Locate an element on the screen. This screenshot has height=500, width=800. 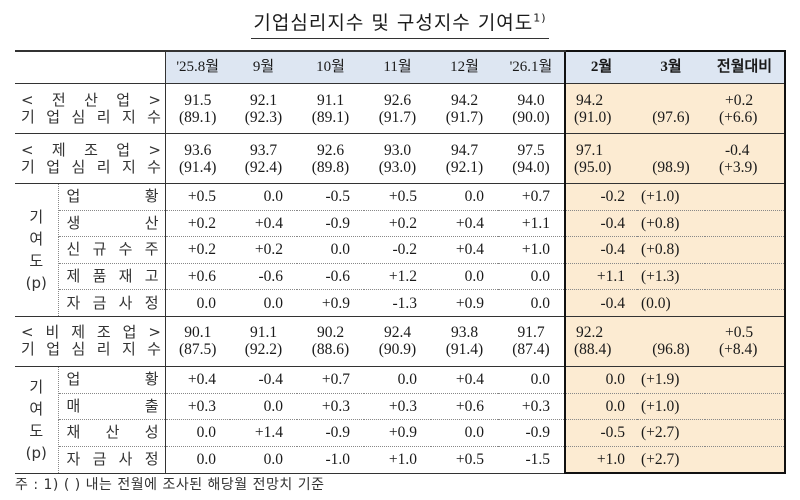
index-value-cell: (97.6) is located at coordinates (671, 108).